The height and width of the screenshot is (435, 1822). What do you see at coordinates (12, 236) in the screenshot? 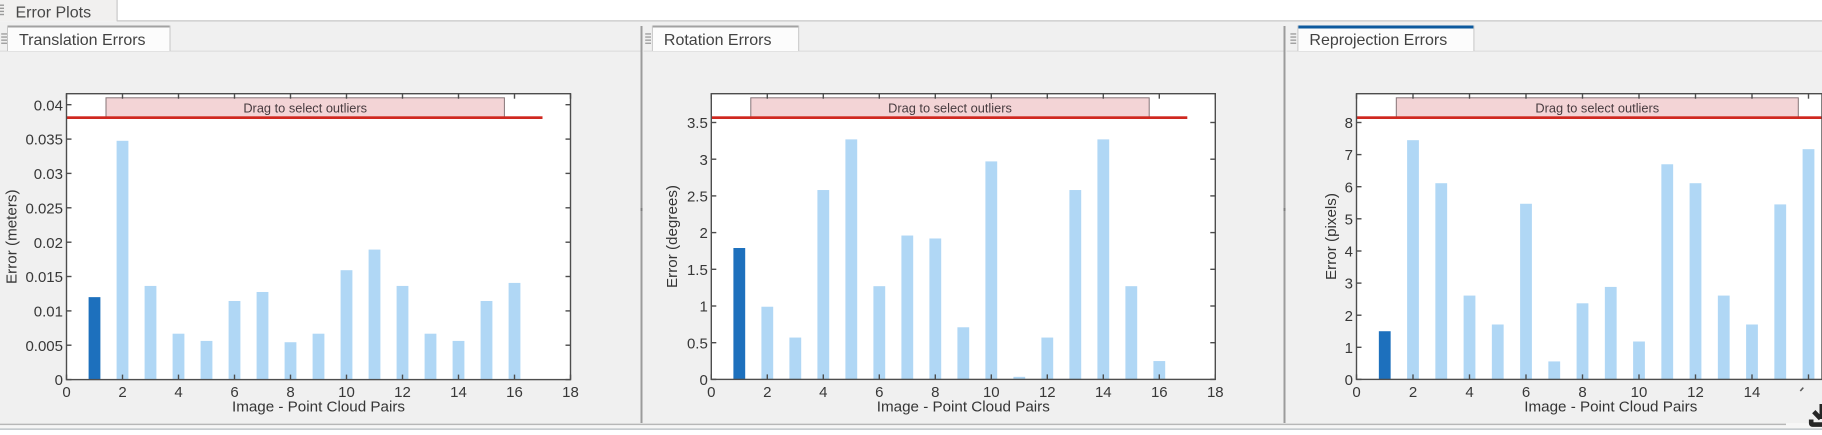
I see `svg-text: Error (meters)` at bounding box center [12, 236].